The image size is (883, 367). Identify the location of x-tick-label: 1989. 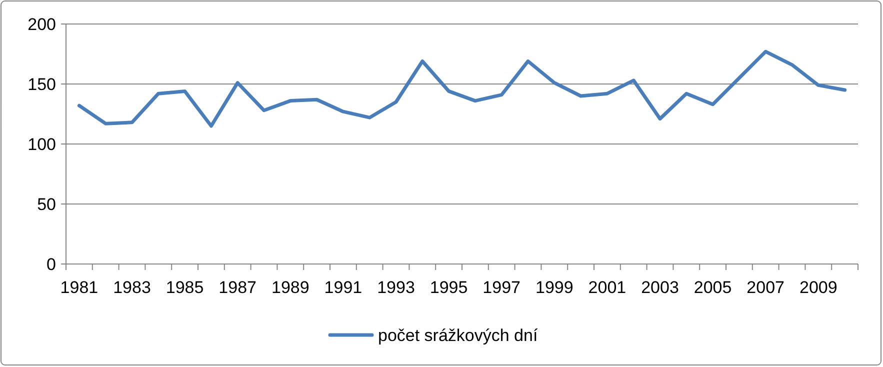
(290, 287).